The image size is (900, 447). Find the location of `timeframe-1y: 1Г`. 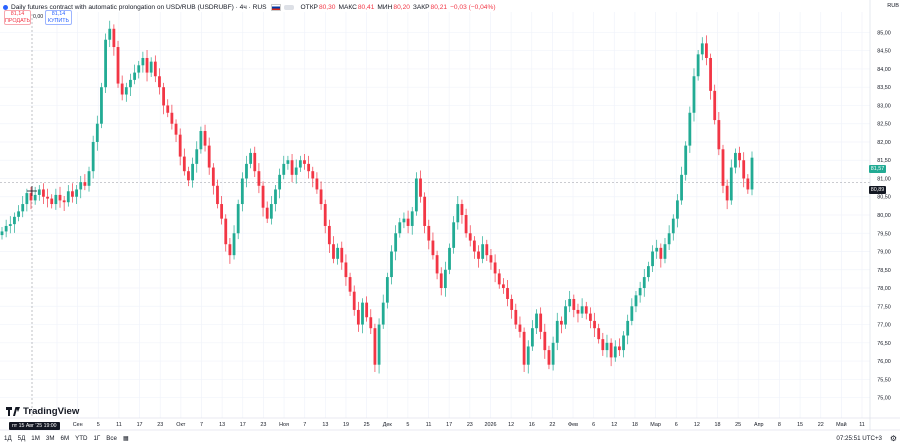

timeframe-1y: 1Г is located at coordinates (97, 438).